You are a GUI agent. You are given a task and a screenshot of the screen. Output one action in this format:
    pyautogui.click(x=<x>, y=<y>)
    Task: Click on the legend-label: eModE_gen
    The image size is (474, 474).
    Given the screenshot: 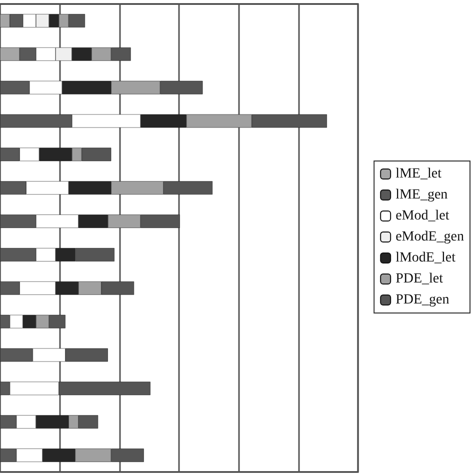 What is the action you would take?
    pyautogui.click(x=430, y=237)
    